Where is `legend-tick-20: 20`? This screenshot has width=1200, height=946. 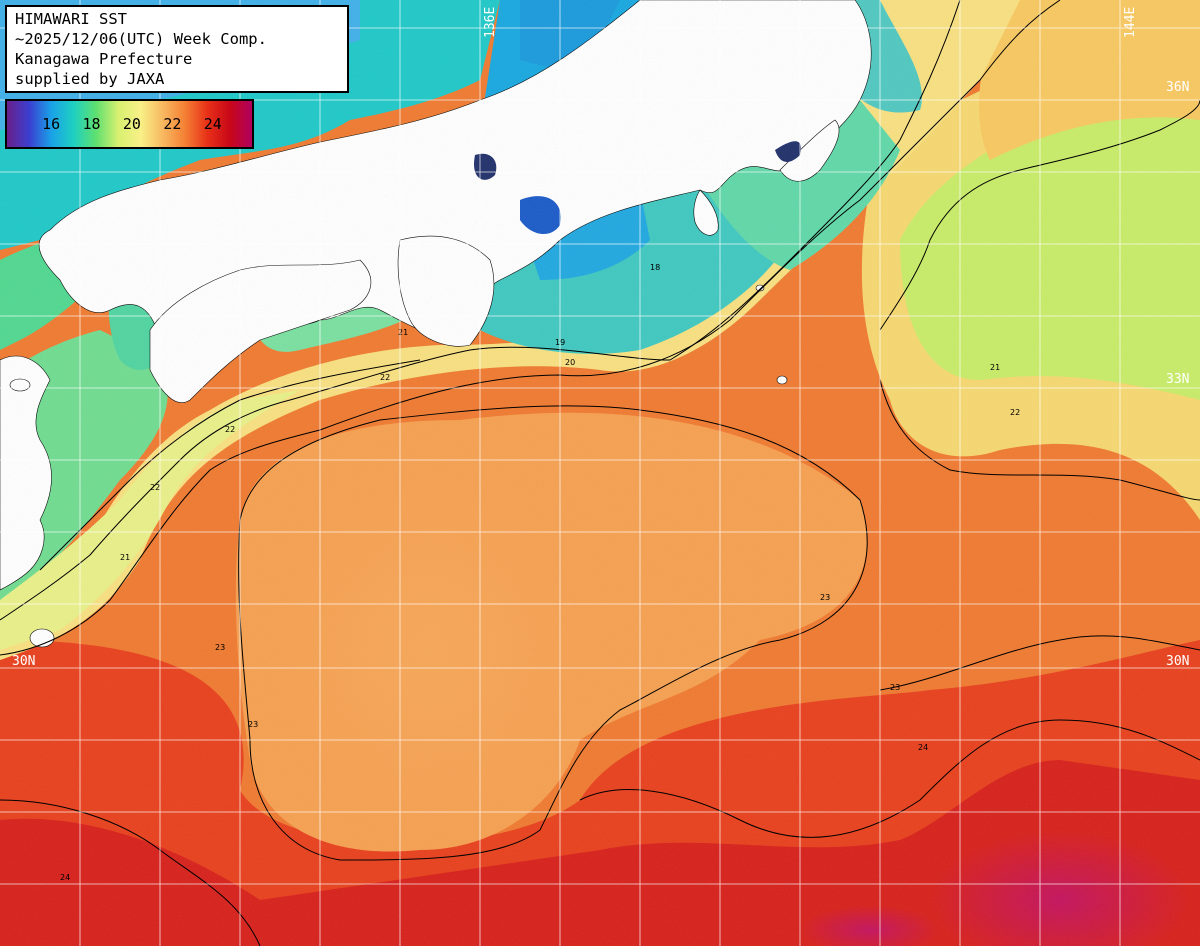
legend-tick-20: 20 is located at coordinates (131, 124).